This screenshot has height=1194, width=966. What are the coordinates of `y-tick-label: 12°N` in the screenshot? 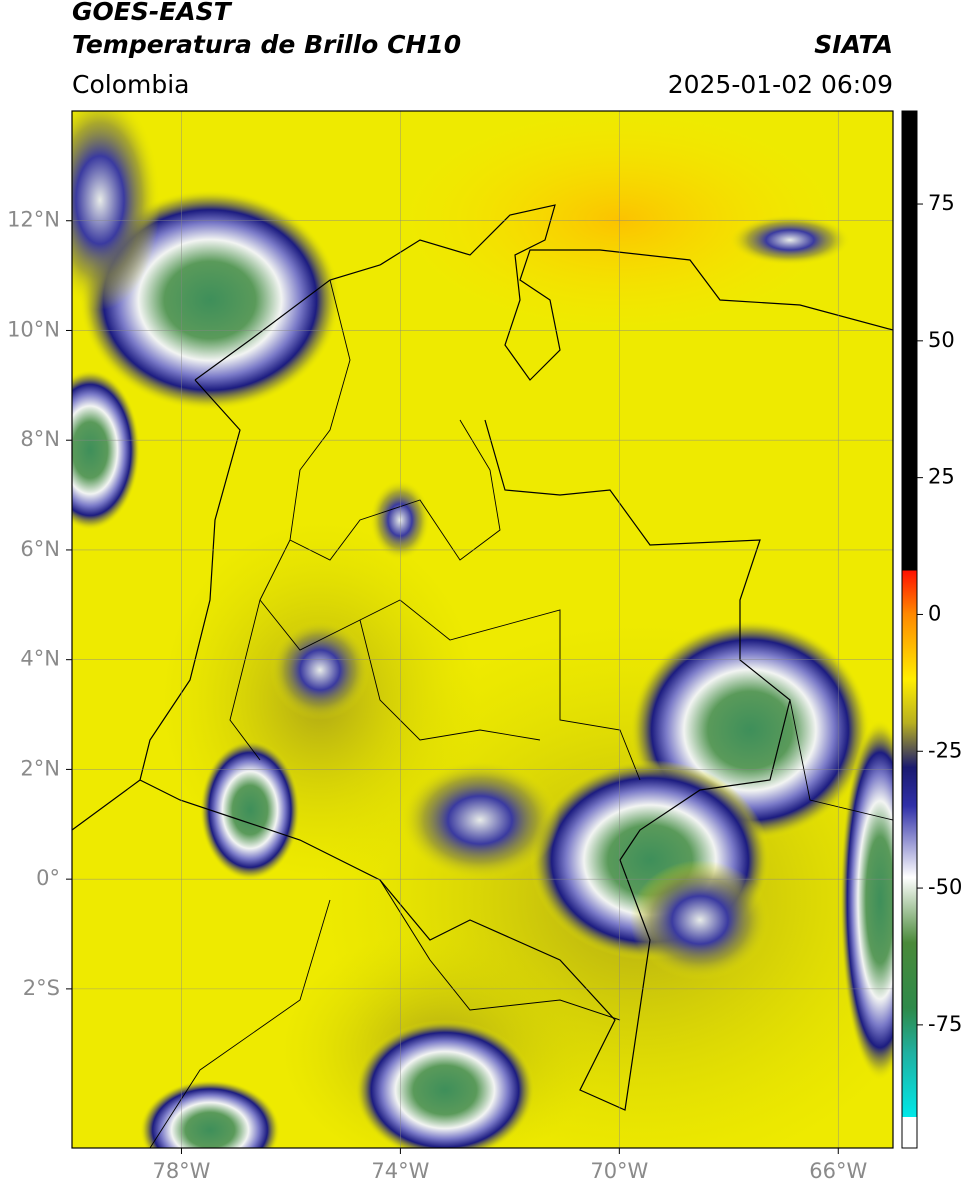 It's located at (33, 220).